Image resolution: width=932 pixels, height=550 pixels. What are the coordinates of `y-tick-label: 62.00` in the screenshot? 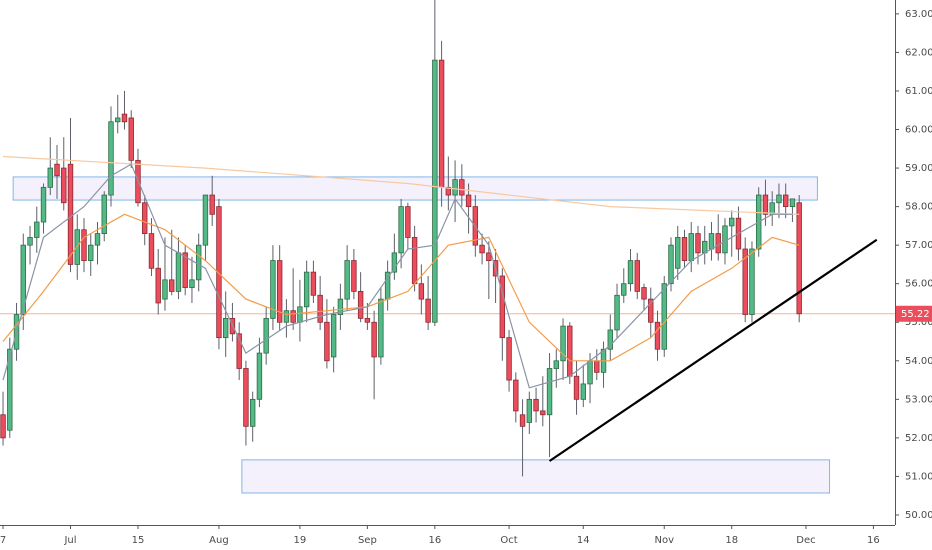 It's located at (918, 52).